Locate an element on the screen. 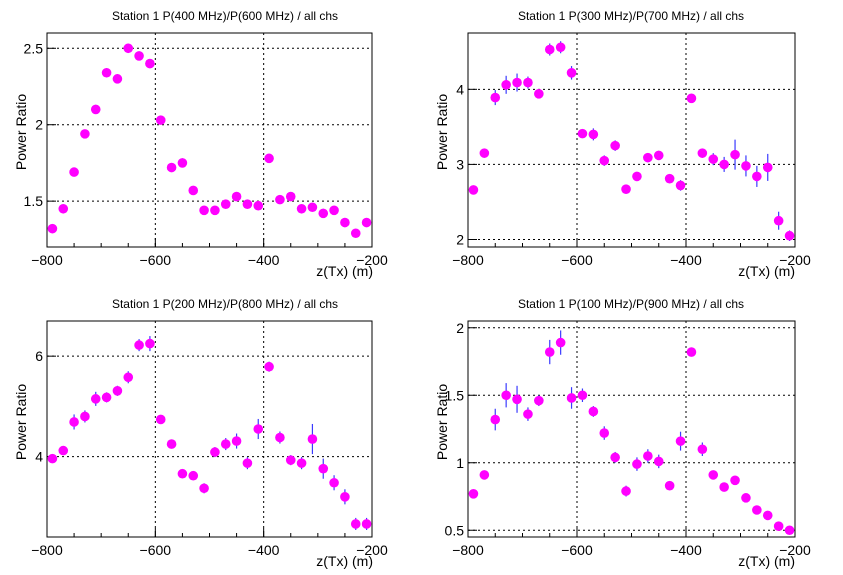 This screenshot has width=843, height=575. panel-4-xlabel: z(Tx) (m) is located at coordinates (766, 561).